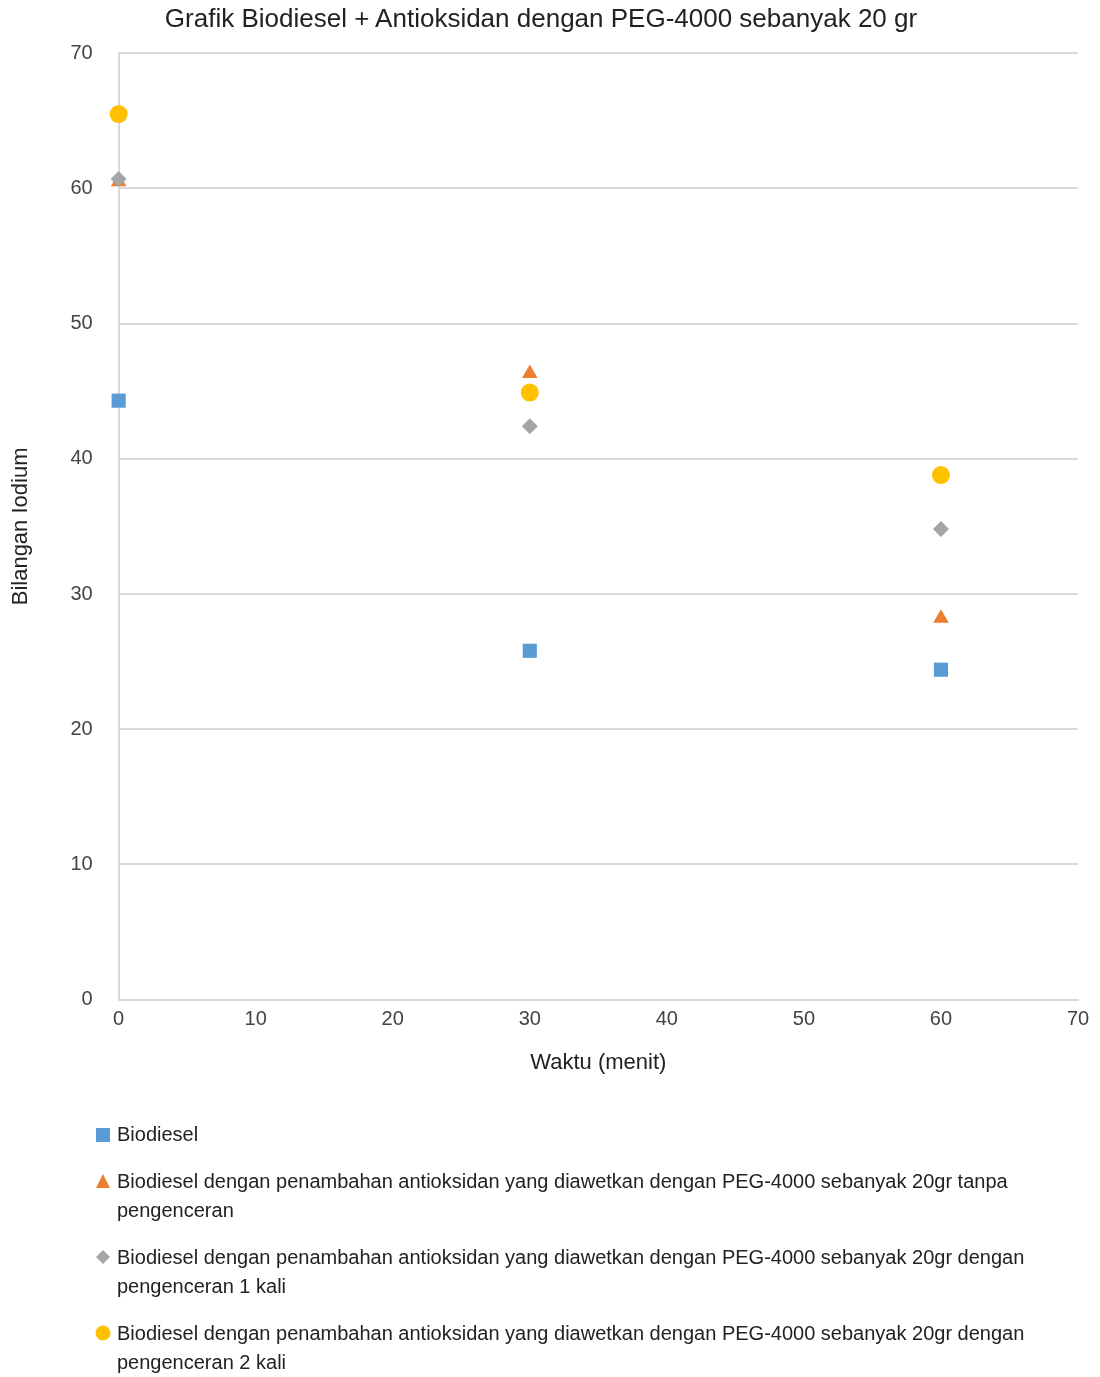 The image size is (1100, 1377). What do you see at coordinates (529, 1018) in the screenshot?
I see `x-tick-label: 30` at bounding box center [529, 1018].